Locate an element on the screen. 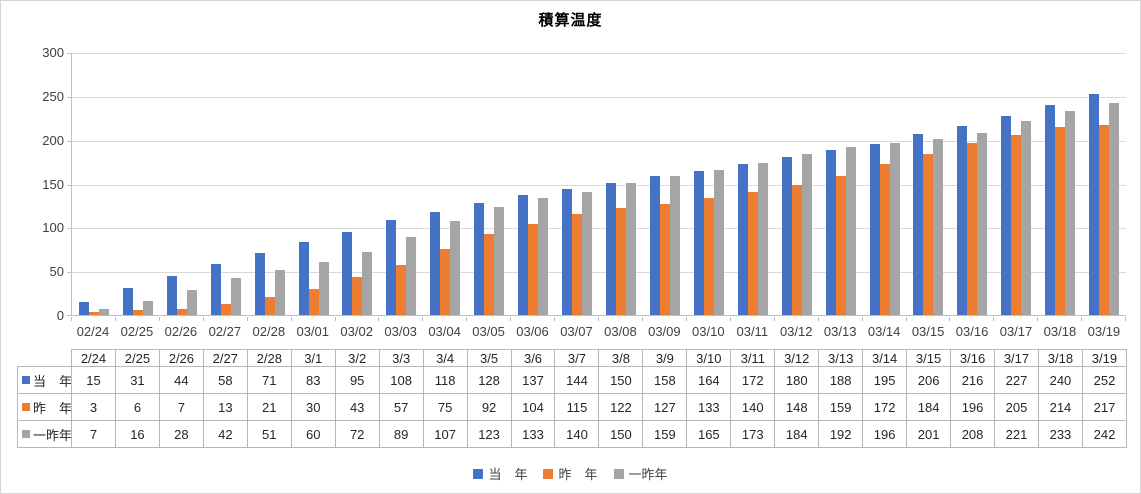  y-axis-label: 0 is located at coordinates (60, 315).